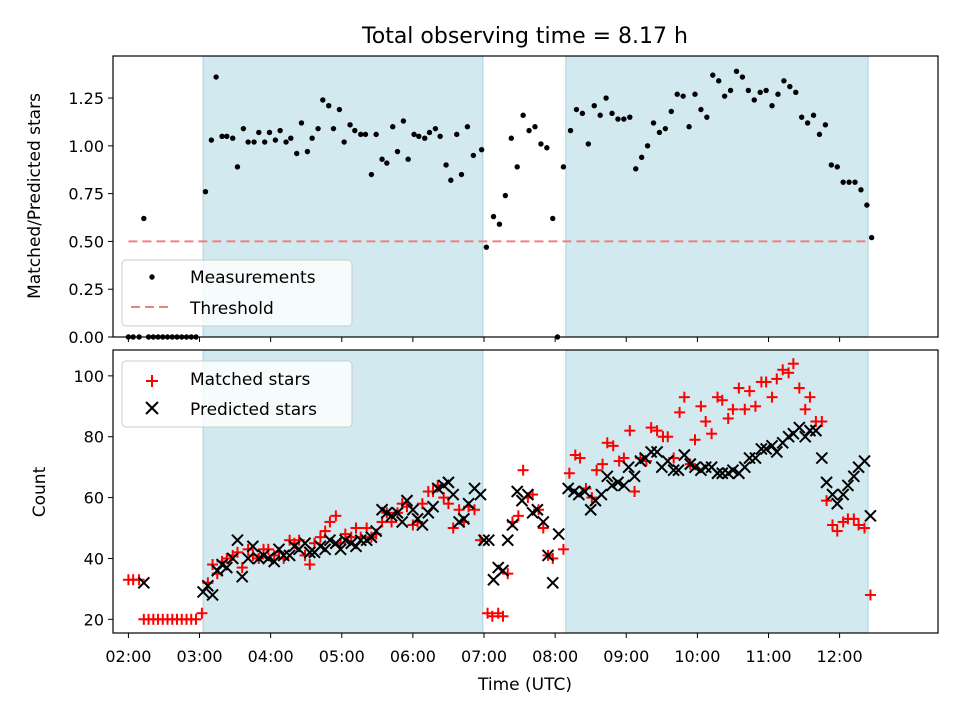 Image resolution: width=960 pixels, height=720 pixels. Describe the element at coordinates (253, 410) in the screenshot. I see `legend-predicted-label: Predicted stars` at that location.